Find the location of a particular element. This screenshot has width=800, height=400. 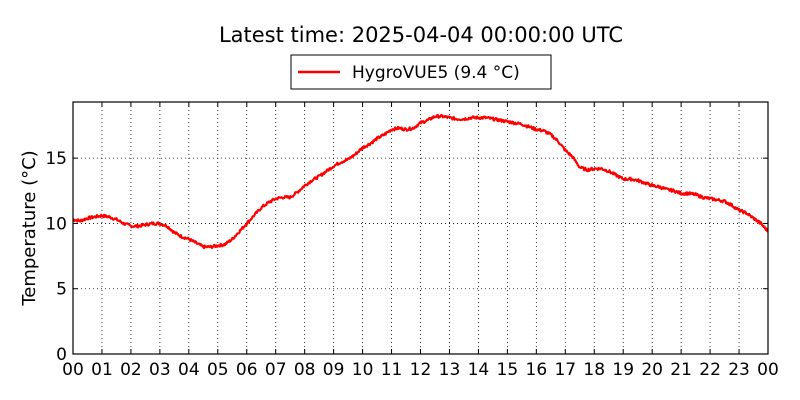

x-tick-label: 06 is located at coordinates (247, 370).